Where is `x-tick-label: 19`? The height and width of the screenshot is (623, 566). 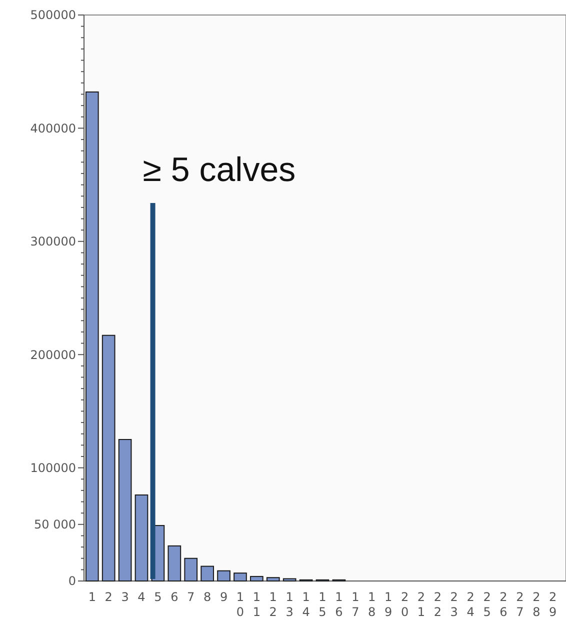 x-tick-label: 19 is located at coordinates (388, 605).